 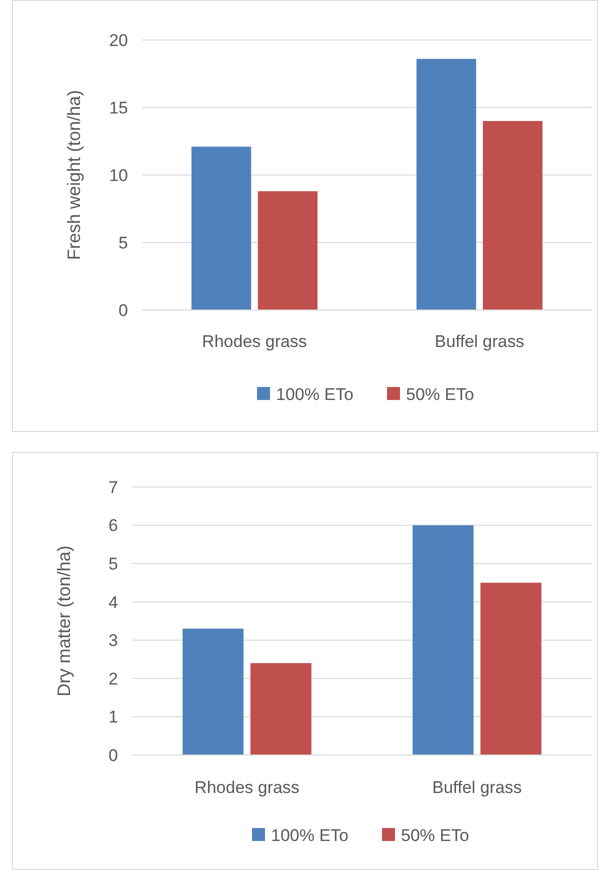 What do you see at coordinates (113, 602) in the screenshot?
I see `y-tick-label: 4` at bounding box center [113, 602].